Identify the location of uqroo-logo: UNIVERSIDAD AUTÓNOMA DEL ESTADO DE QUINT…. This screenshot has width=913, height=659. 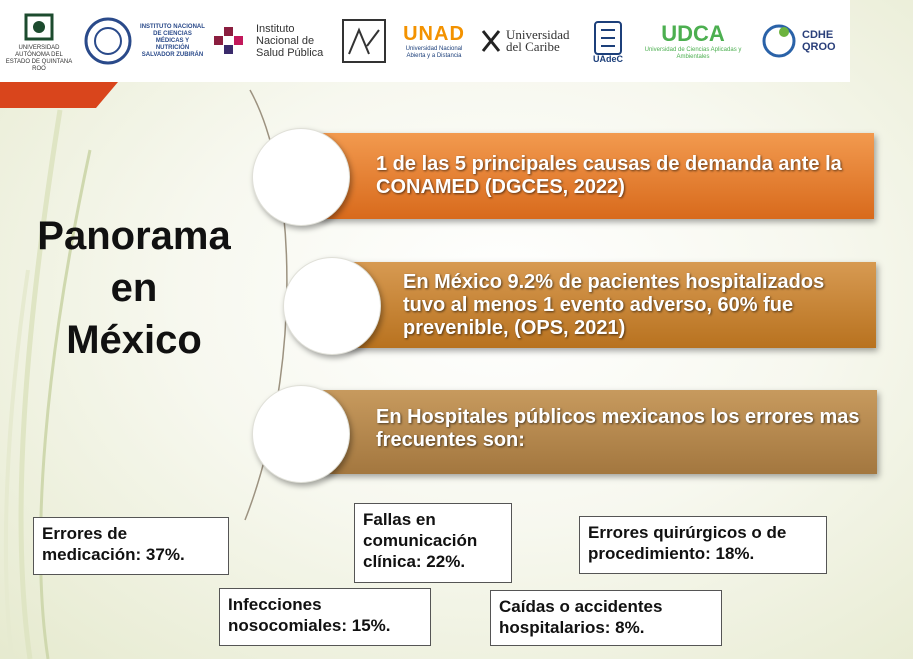
(39, 41).